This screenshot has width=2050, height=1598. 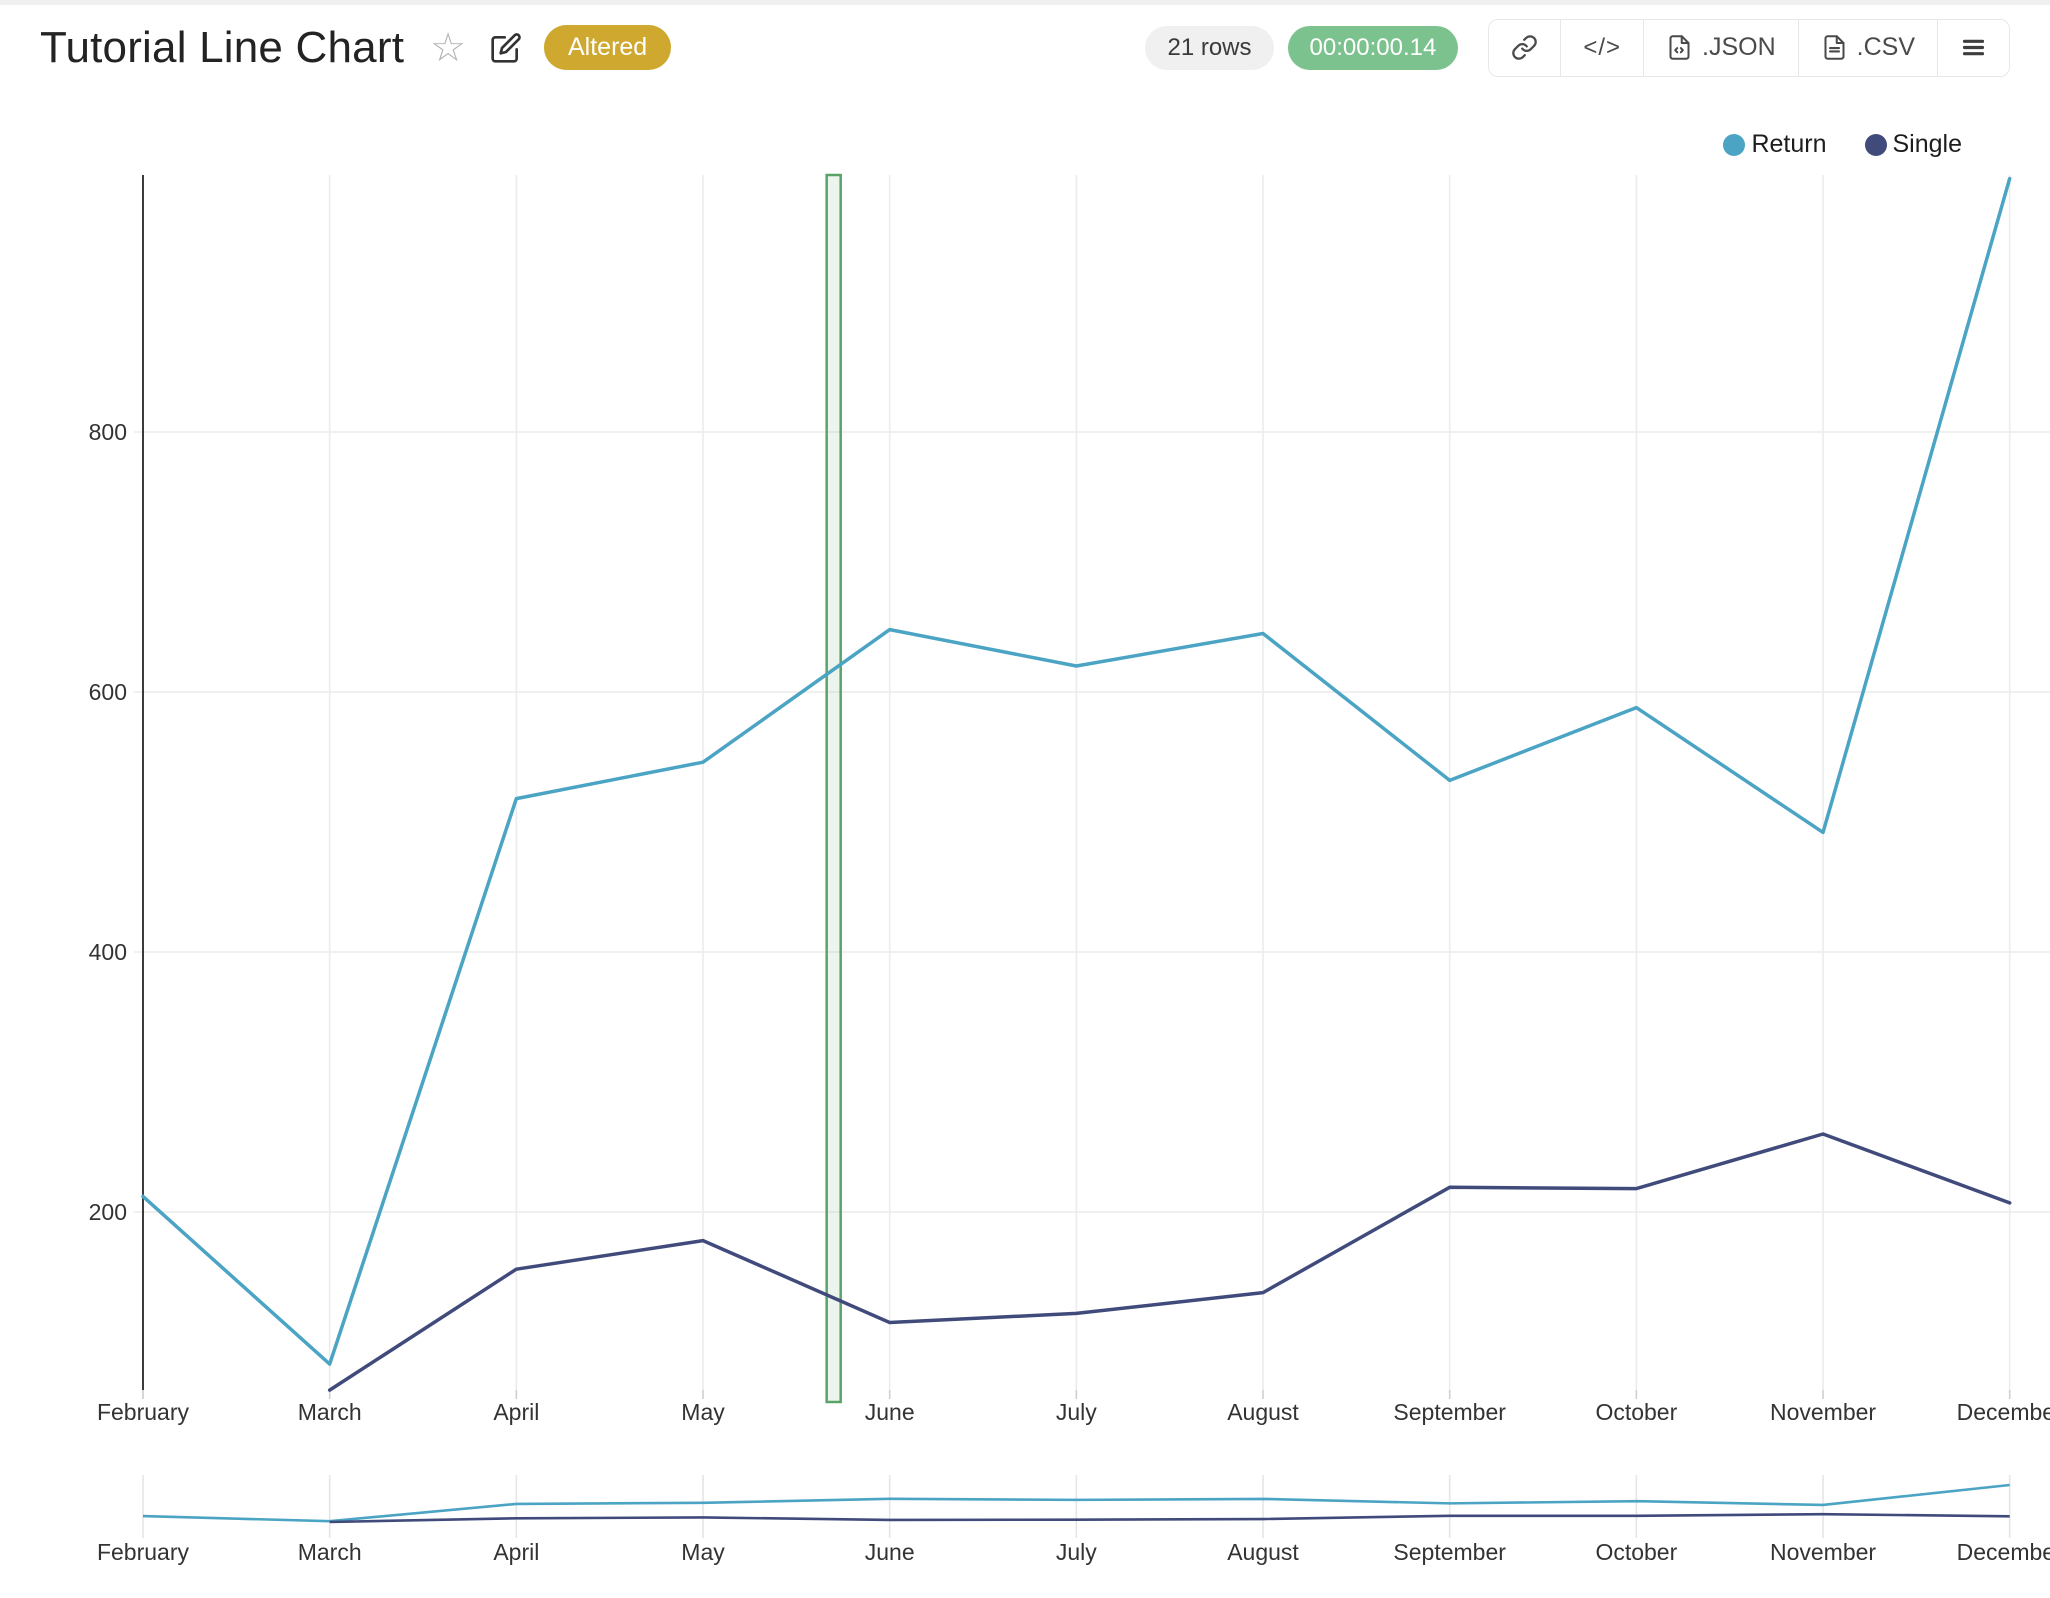 What do you see at coordinates (2003, 1552) in the screenshot?
I see `rangeslider-tick-label: December` at bounding box center [2003, 1552].